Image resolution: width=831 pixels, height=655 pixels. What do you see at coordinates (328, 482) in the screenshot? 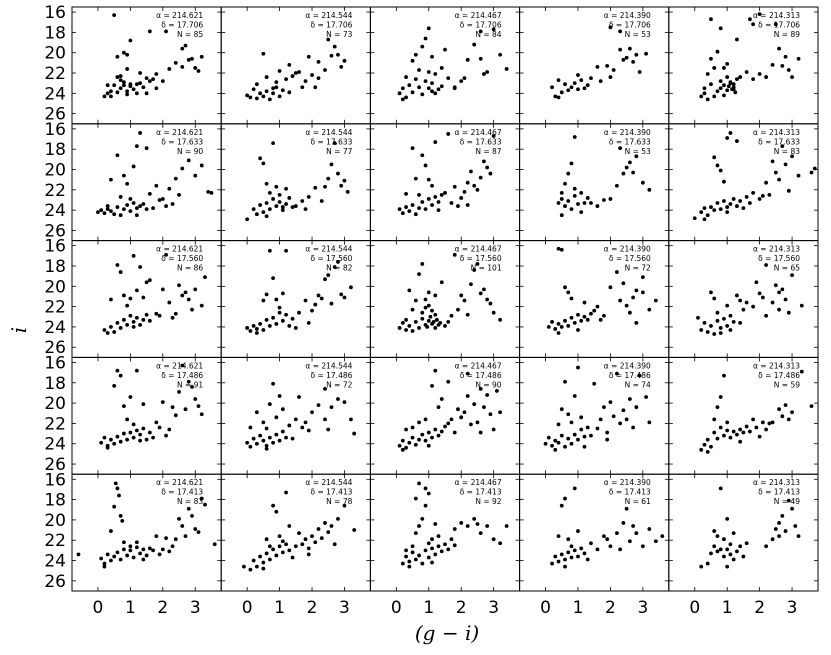
I see `panel-alpha: α = 214.544` at bounding box center [328, 482].